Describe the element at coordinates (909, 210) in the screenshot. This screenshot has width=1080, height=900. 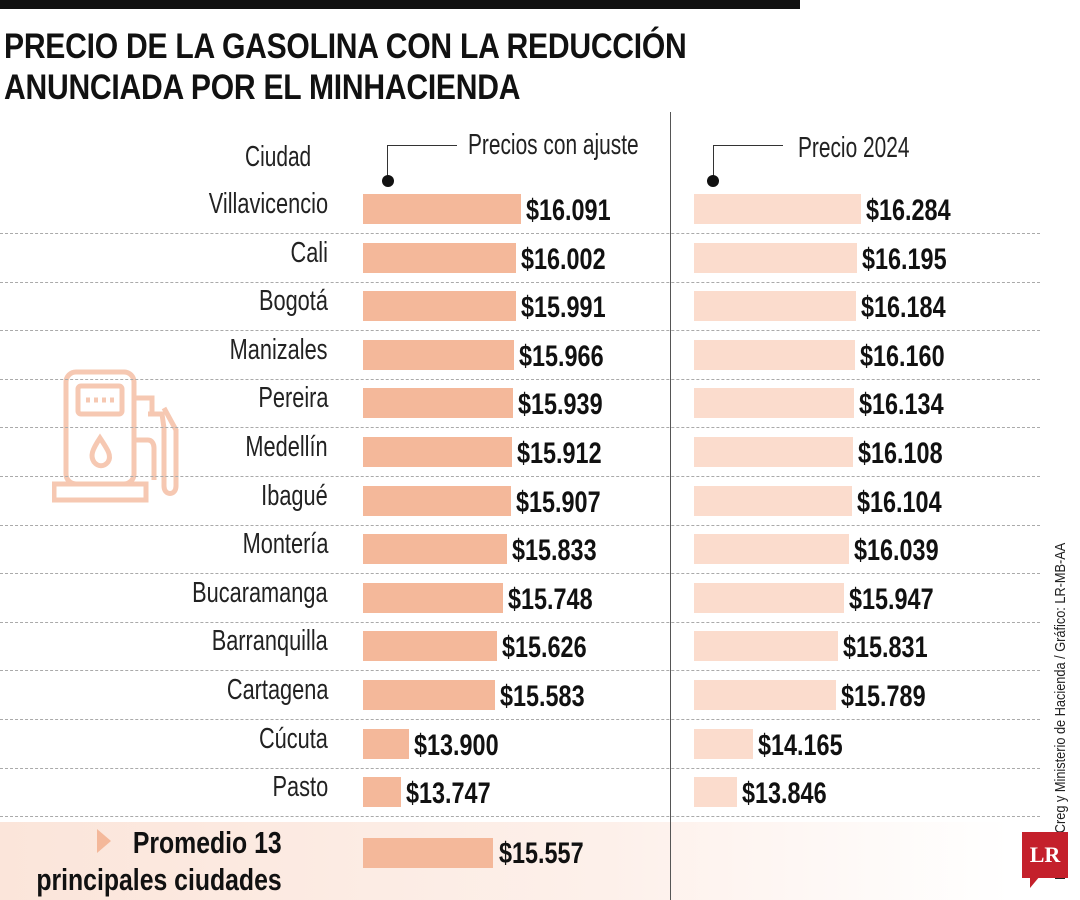
I see `value-label: $16.284` at that location.